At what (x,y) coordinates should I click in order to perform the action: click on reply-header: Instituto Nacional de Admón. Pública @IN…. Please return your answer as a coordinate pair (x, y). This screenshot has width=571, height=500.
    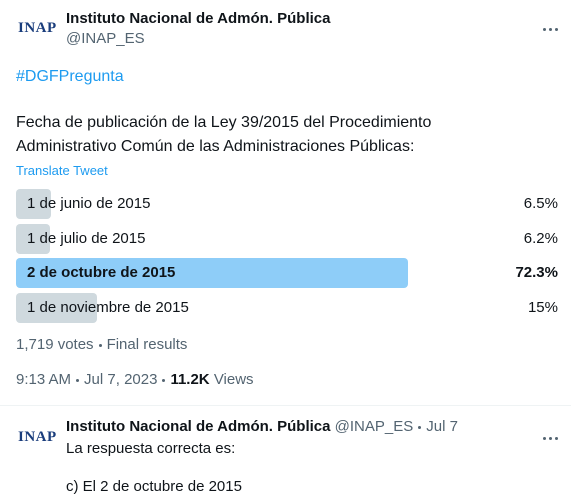
    Looking at the image, I should click on (262, 426).